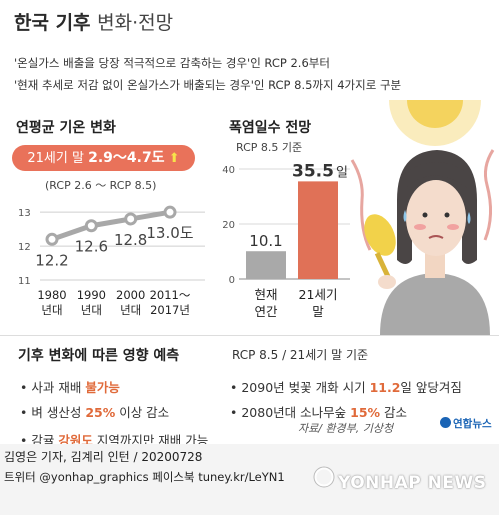 The height and width of the screenshot is (515, 499). What do you see at coordinates (346, 428) in the screenshot?
I see `source-note: 자료/ 환경부, 기상청` at bounding box center [346, 428].